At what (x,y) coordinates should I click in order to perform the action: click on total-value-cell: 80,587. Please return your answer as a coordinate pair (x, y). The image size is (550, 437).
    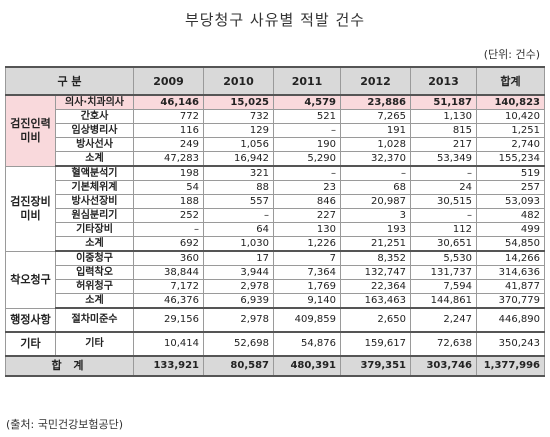
    Looking at the image, I should click on (239, 366).